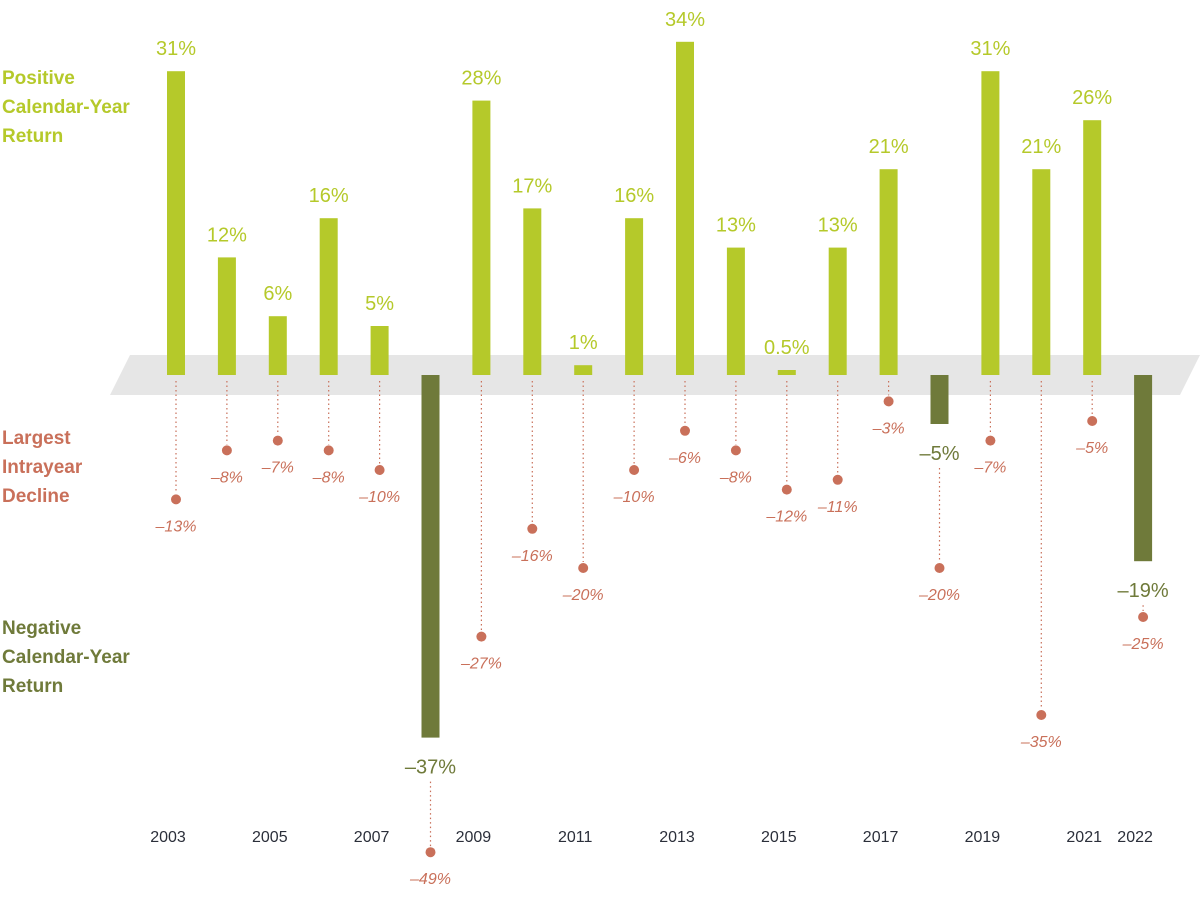 The width and height of the screenshot is (1200, 900). What do you see at coordinates (983, 837) in the screenshot?
I see `year-label-2019: 2019` at bounding box center [983, 837].